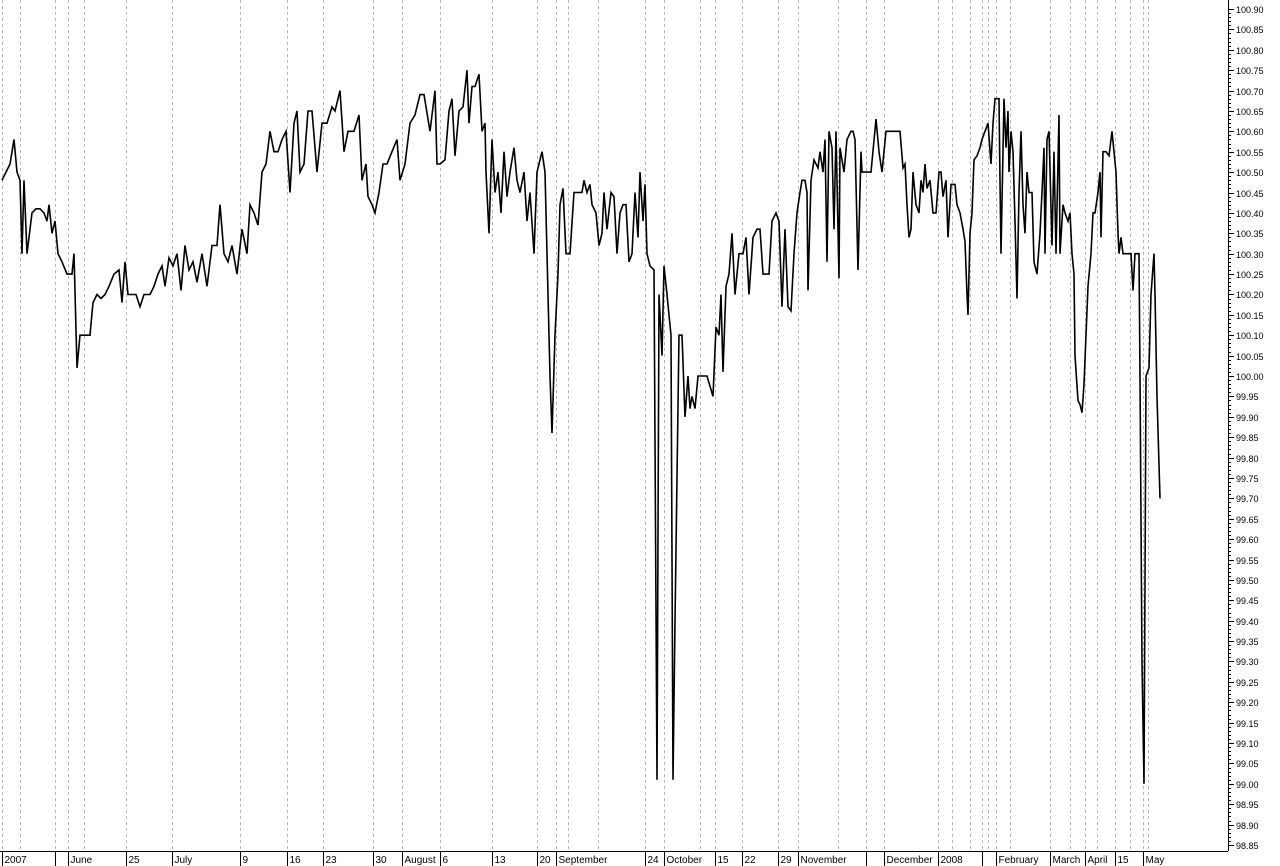  Describe the element at coordinates (1098, 860) in the screenshot. I see `x-tick-label: April` at that location.